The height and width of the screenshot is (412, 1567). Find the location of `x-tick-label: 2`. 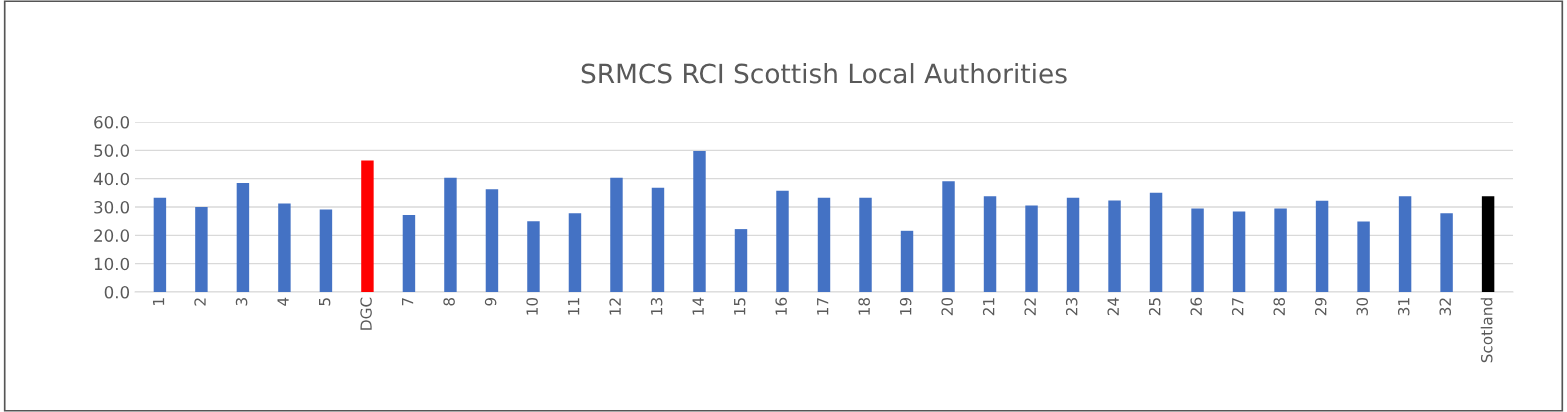

x-tick-label: 2 is located at coordinates (200, 302).